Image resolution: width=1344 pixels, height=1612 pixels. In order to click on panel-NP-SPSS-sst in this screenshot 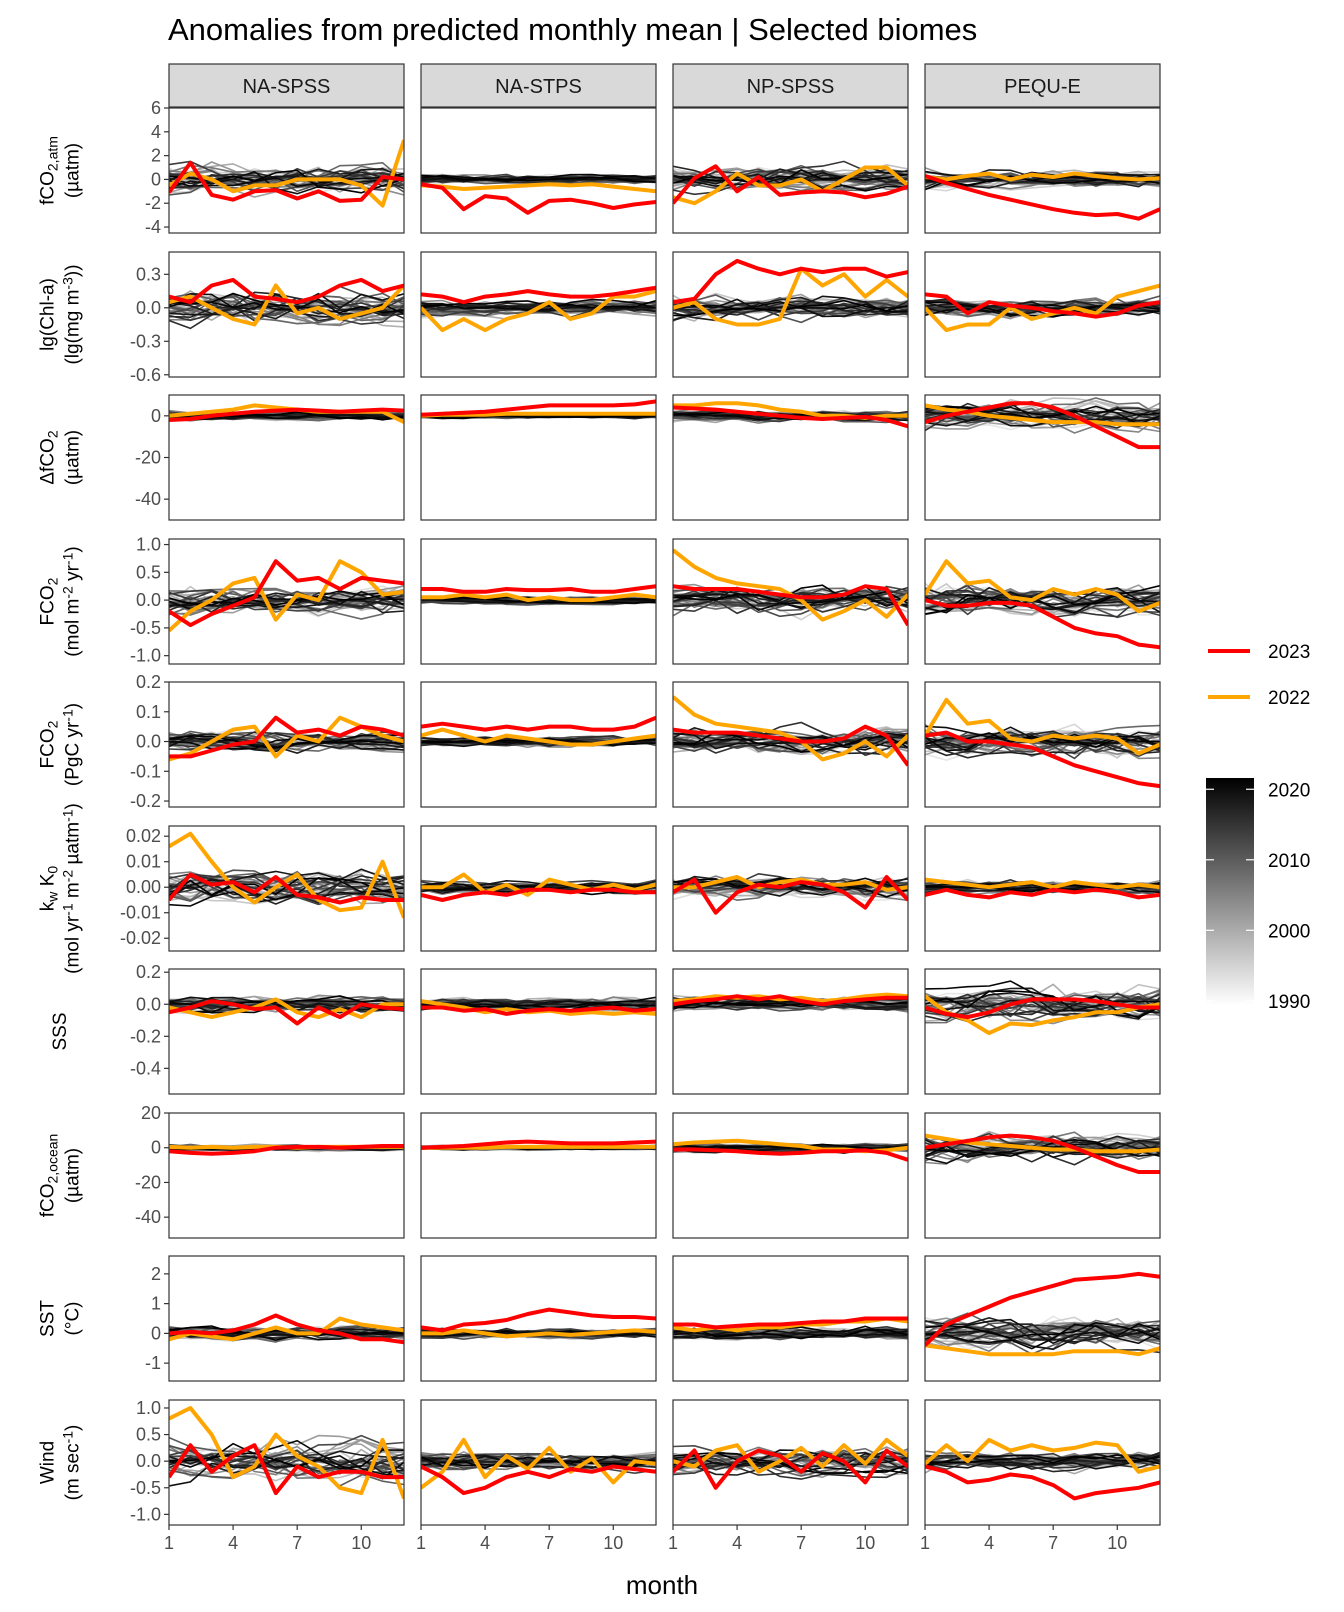, I will do `click(790, 1318)`.